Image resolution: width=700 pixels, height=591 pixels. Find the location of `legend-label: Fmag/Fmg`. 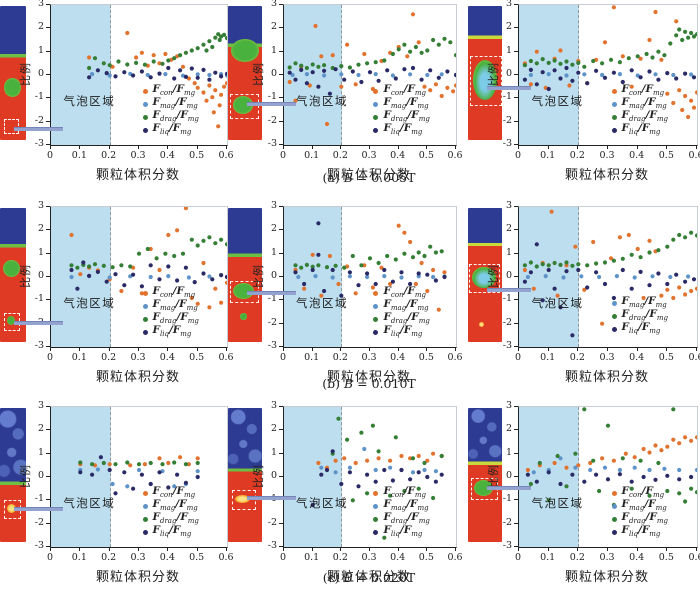

legend-label: Fmag/Fmg is located at coordinates (406, 504).